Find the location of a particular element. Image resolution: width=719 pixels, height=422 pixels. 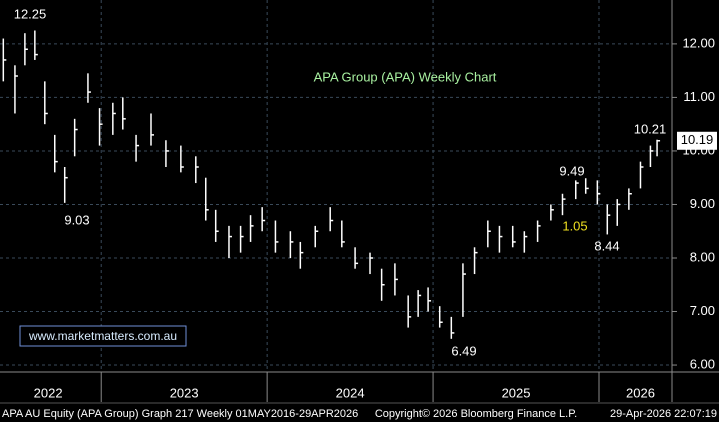

x-tick-label: 2025 is located at coordinates (516, 392).